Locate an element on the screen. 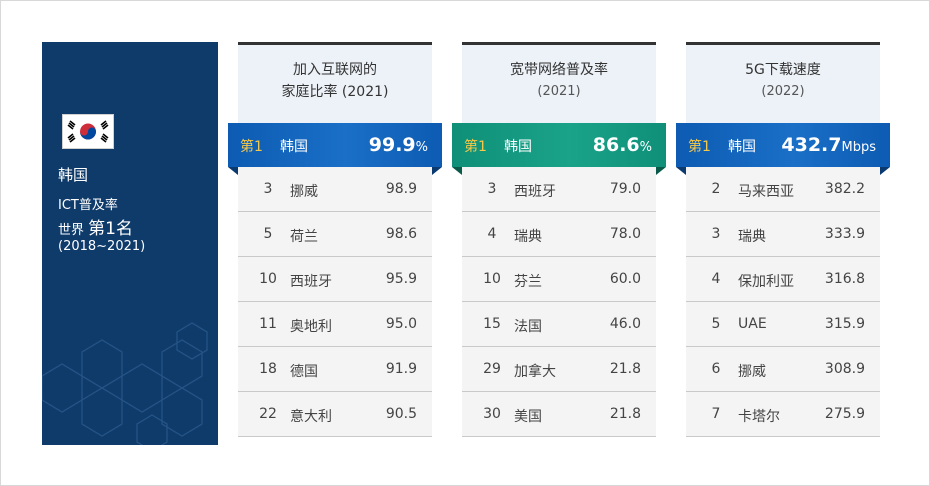 This screenshot has width=930, height=486. row-country: 瑞典 is located at coordinates (752, 237).